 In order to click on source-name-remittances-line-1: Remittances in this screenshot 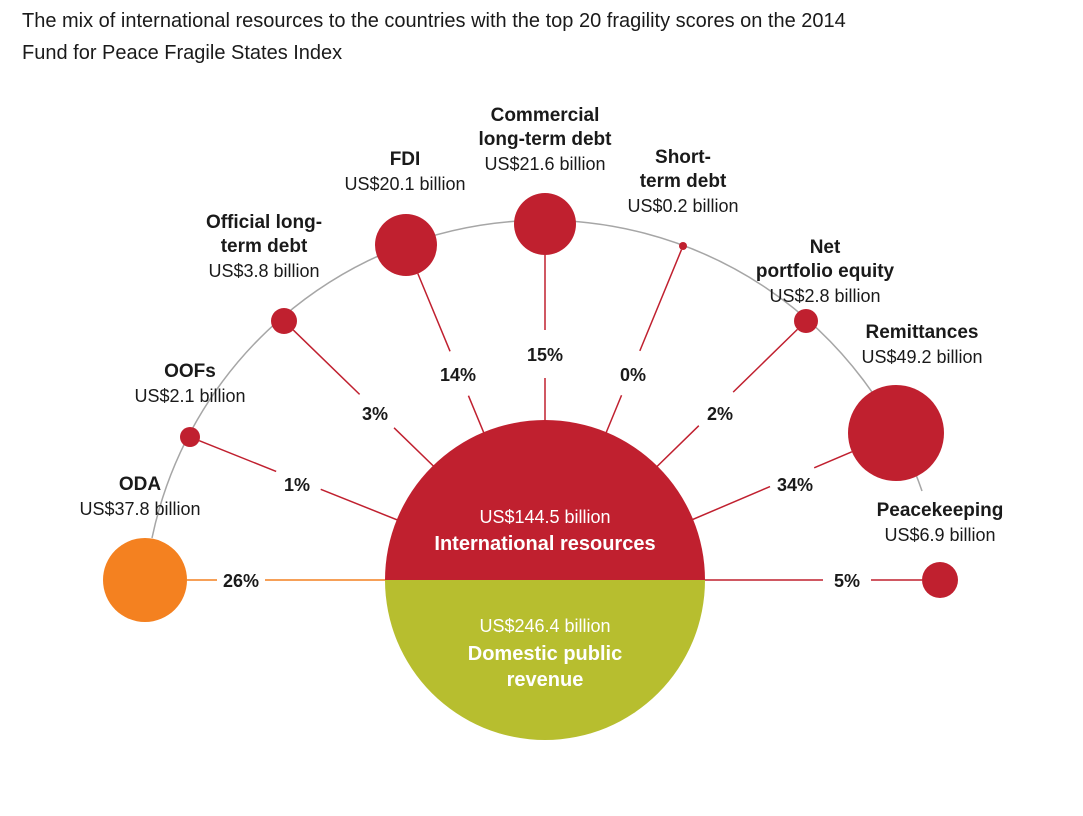, I will do `click(922, 332)`.